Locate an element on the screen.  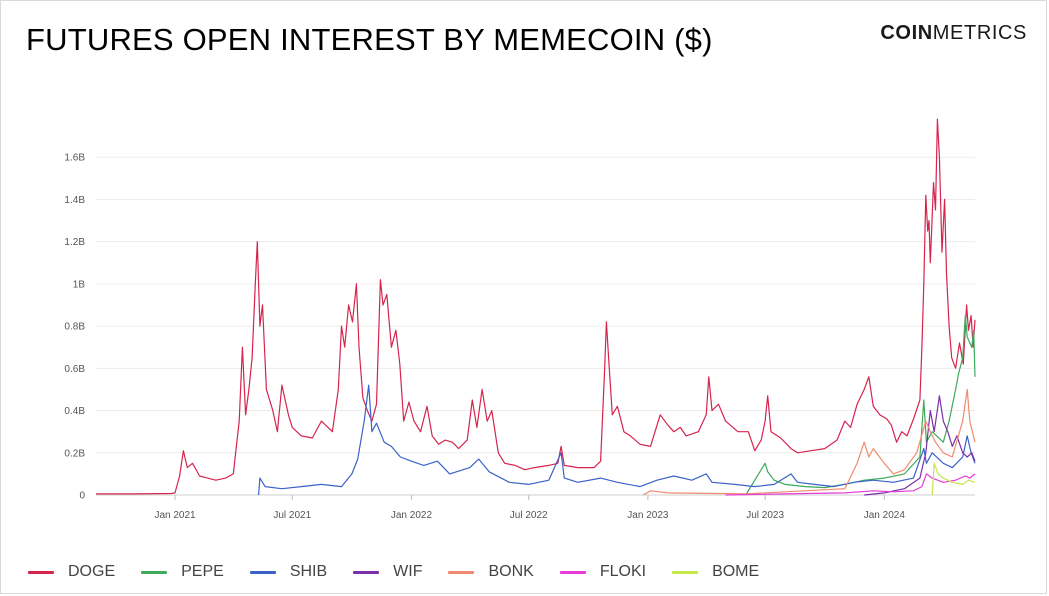
x-tick-label: Jan 2024 is located at coordinates (885, 515).